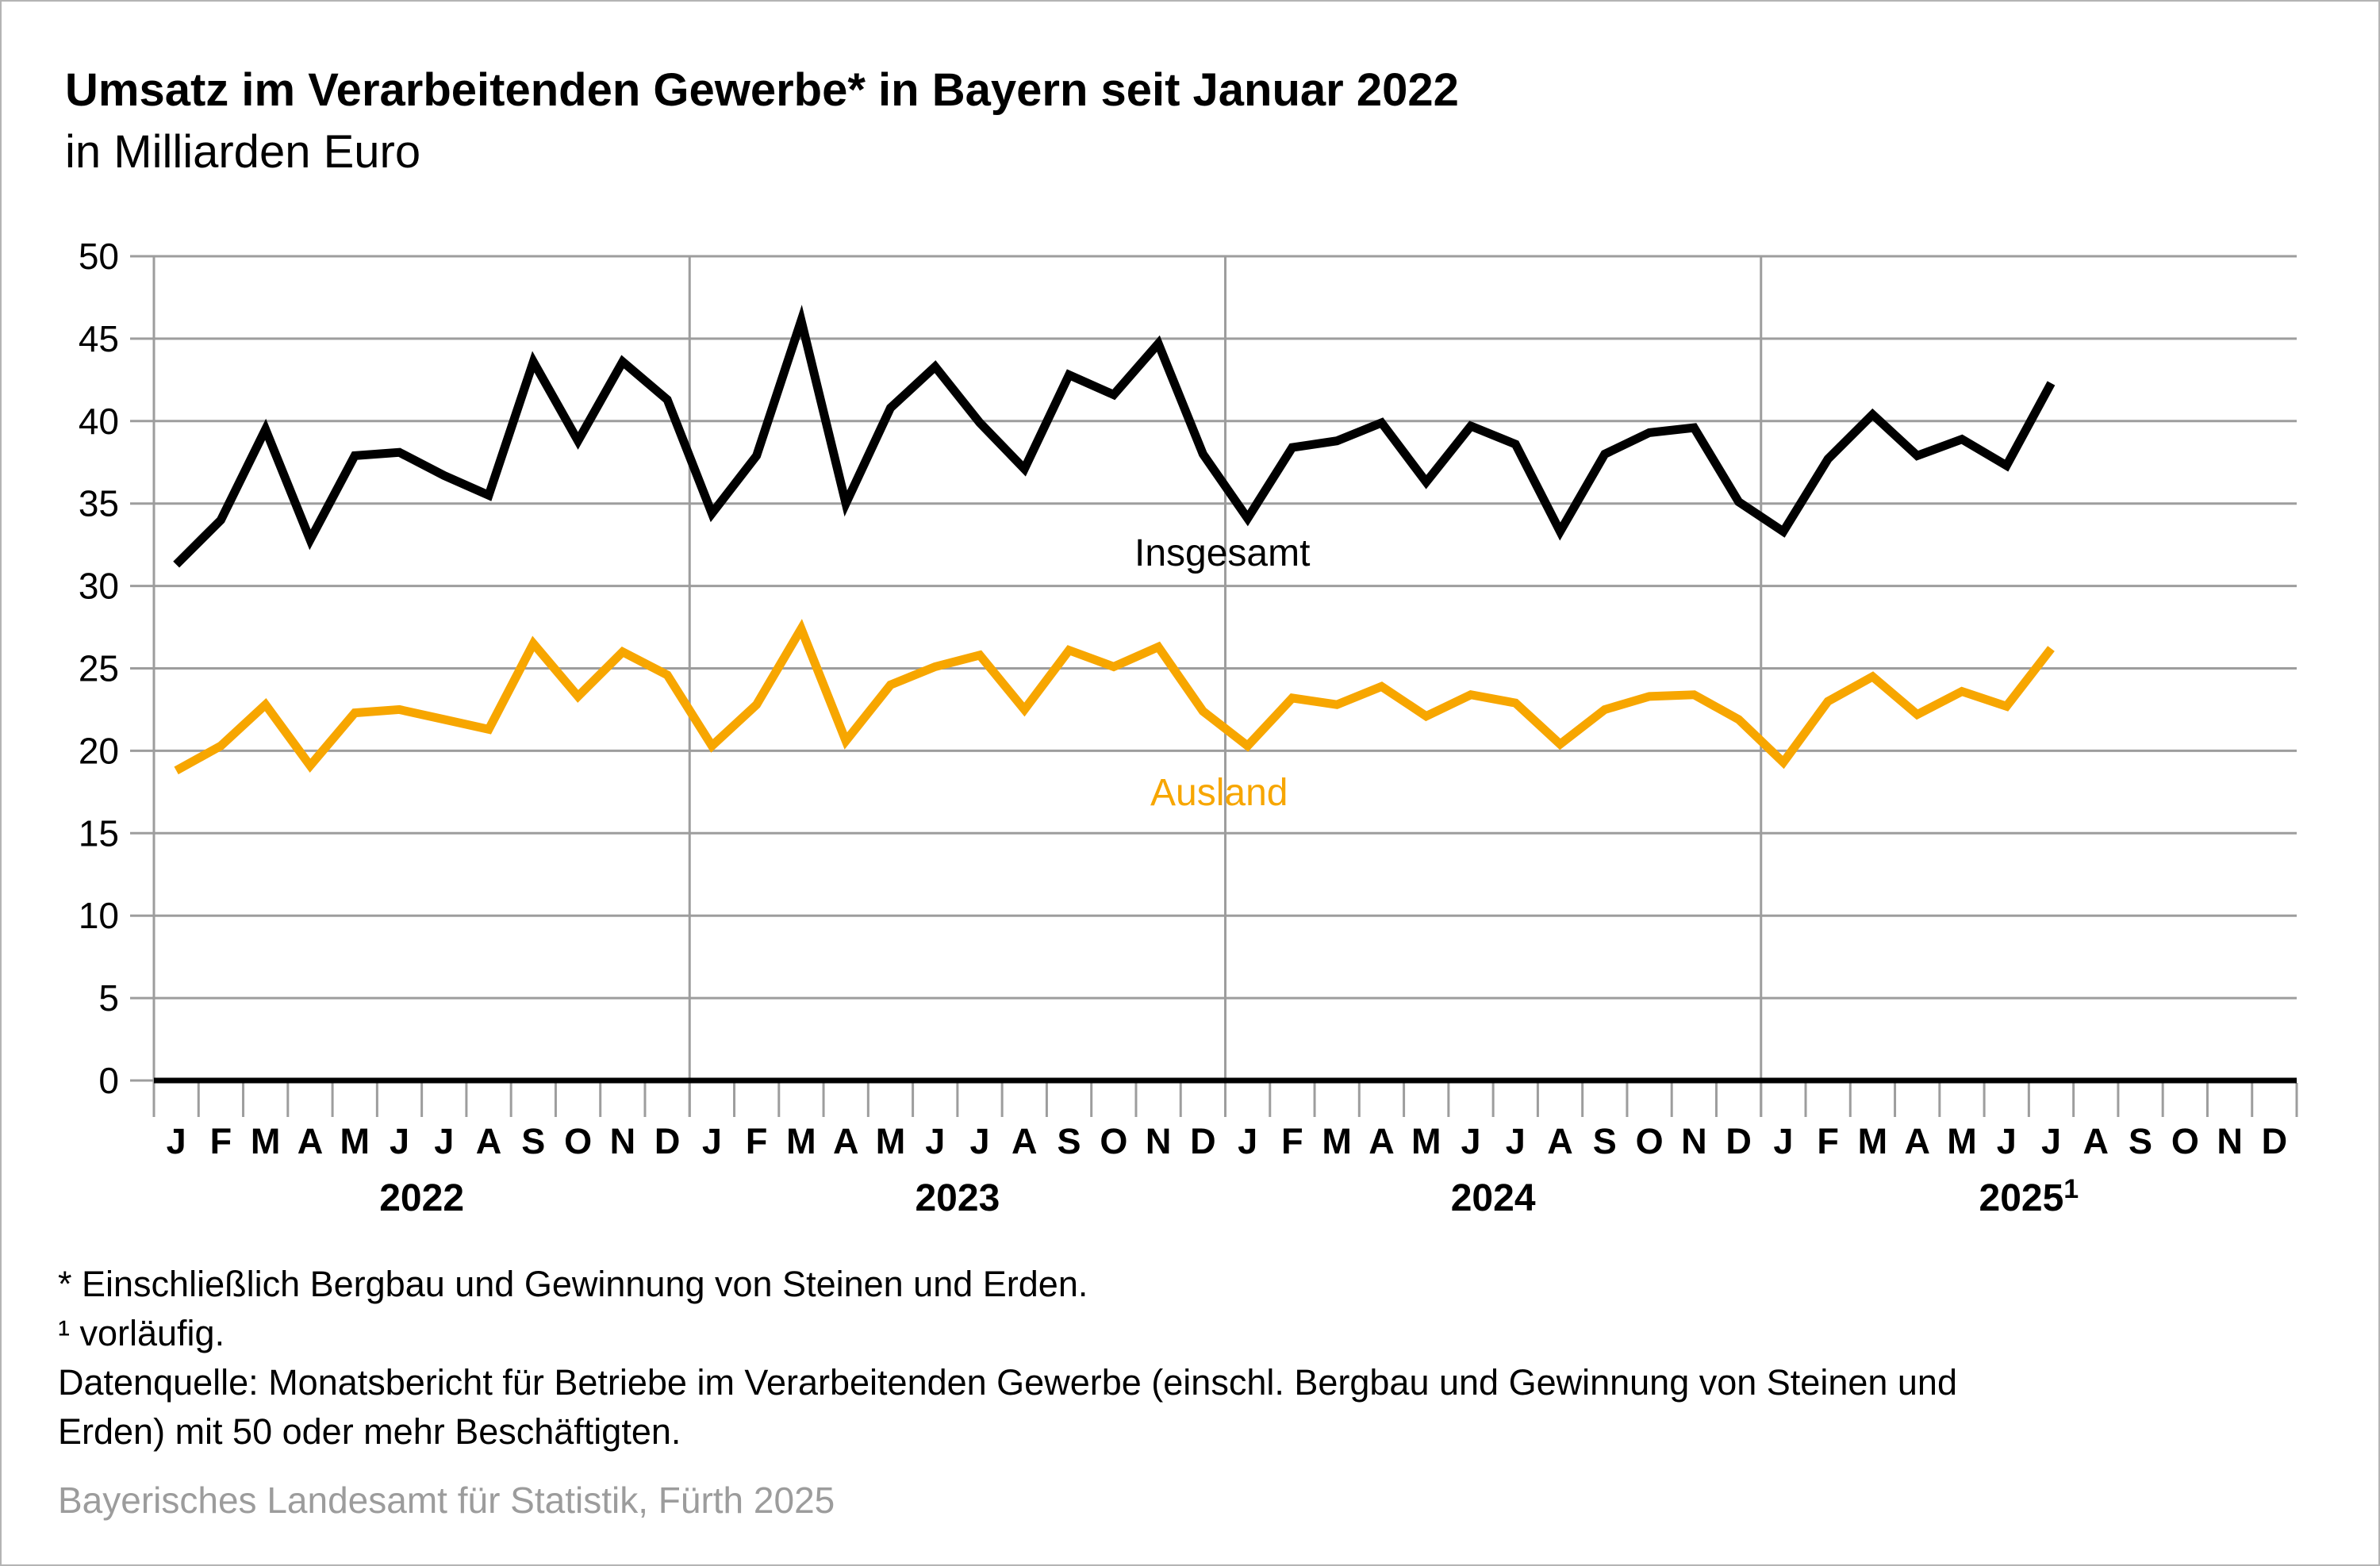 Image resolution: width=2380 pixels, height=1566 pixels. I want to click on y-axis-label: 40, so click(99, 421).